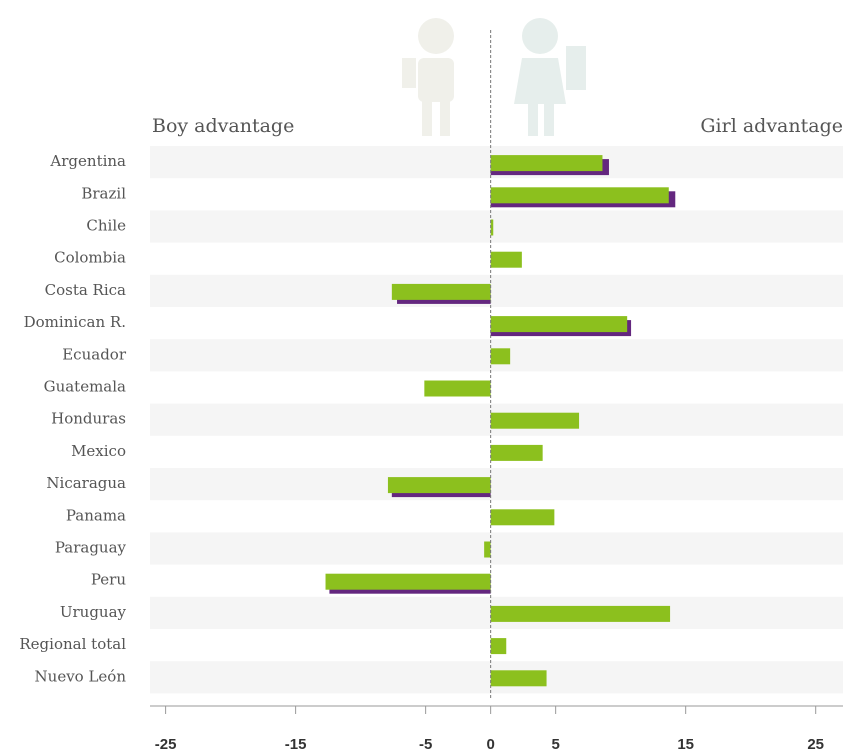  What do you see at coordinates (91, 548) in the screenshot?
I see `y-tick-label: Paraguay` at bounding box center [91, 548].